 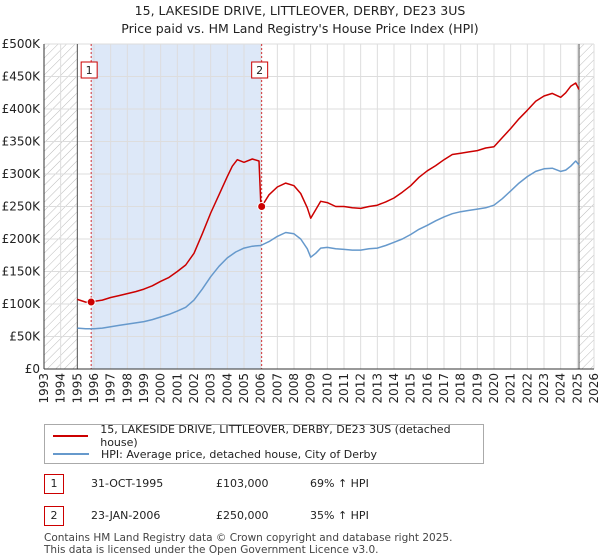 What do you see at coordinates (127, 483) in the screenshot?
I see `sale-date: 31-OCT-1995` at bounding box center [127, 483].